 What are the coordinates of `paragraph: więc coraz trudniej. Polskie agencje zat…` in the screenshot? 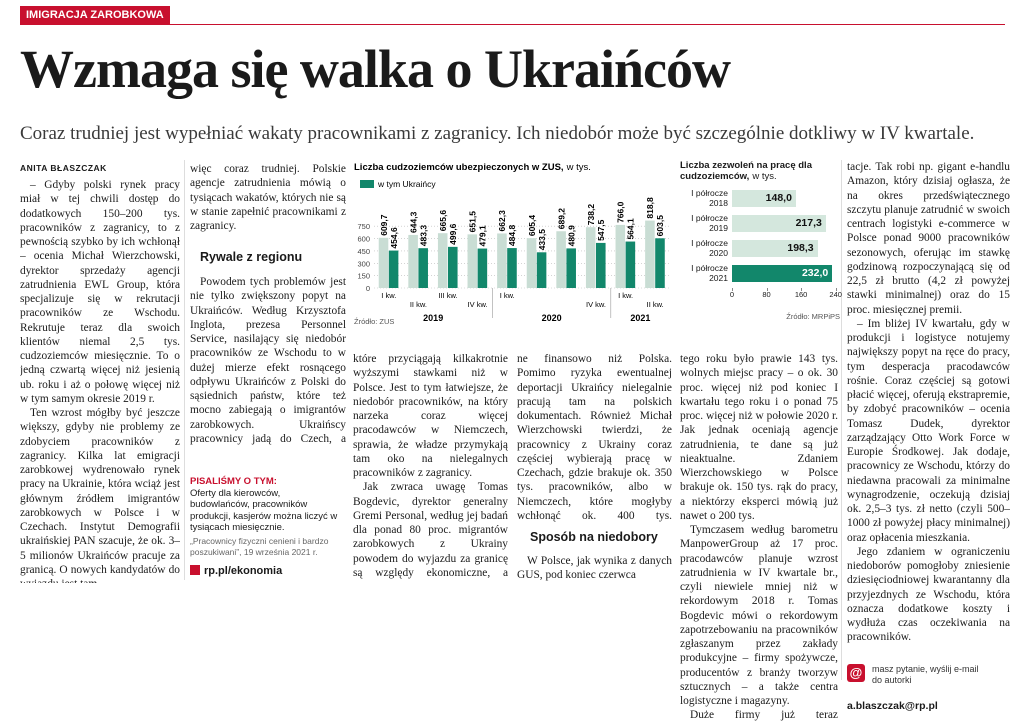 It's located at (268, 197).